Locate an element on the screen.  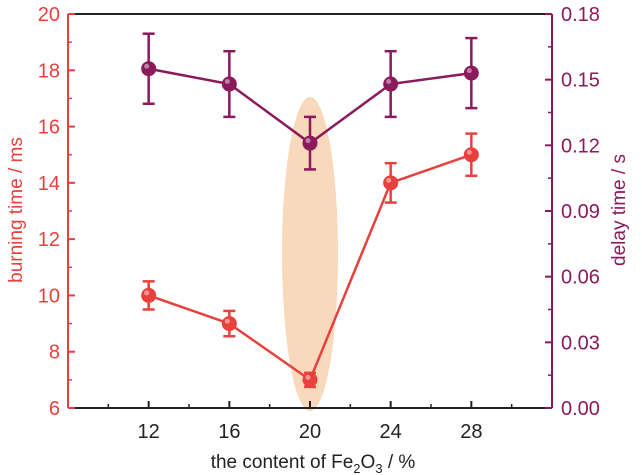
right-tick-label: 0.15 is located at coordinates (580, 81).